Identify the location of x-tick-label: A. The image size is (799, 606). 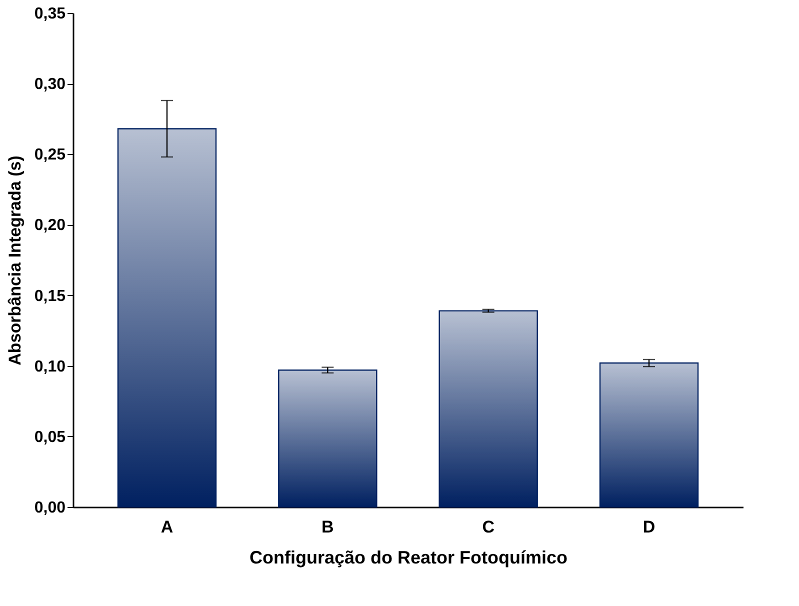
(167, 527).